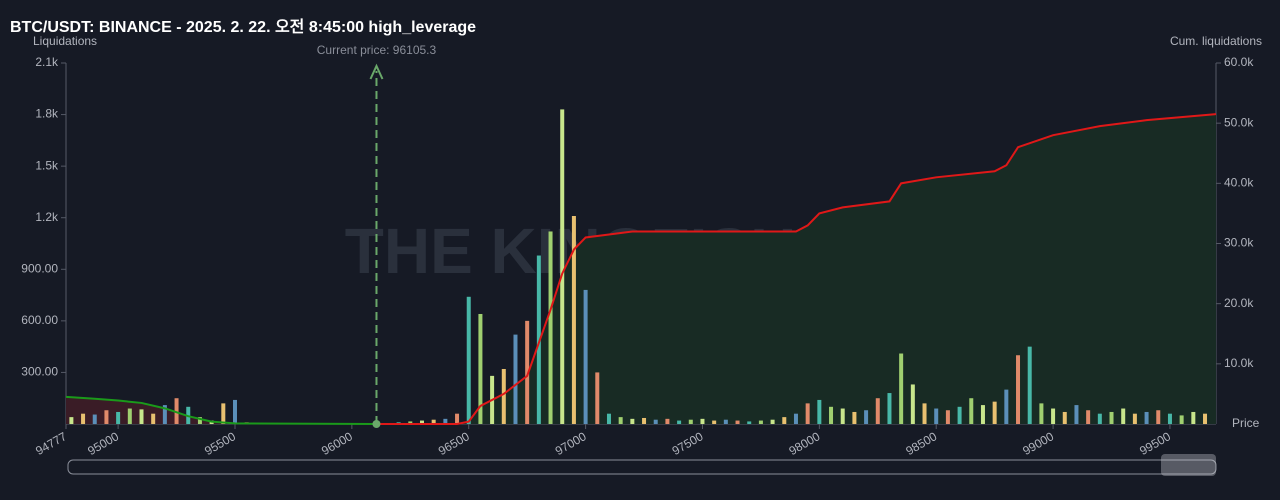 This screenshot has width=1280, height=500. I want to click on y2-tick-label: 20.0k, so click(1239, 303).